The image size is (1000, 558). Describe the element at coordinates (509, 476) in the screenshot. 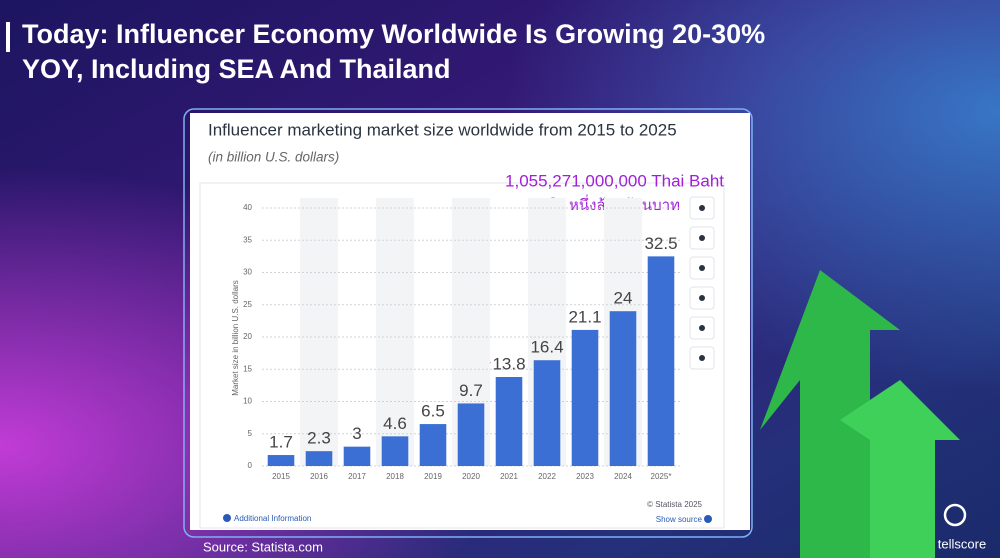

I see `x-tick-label: 2021` at that location.